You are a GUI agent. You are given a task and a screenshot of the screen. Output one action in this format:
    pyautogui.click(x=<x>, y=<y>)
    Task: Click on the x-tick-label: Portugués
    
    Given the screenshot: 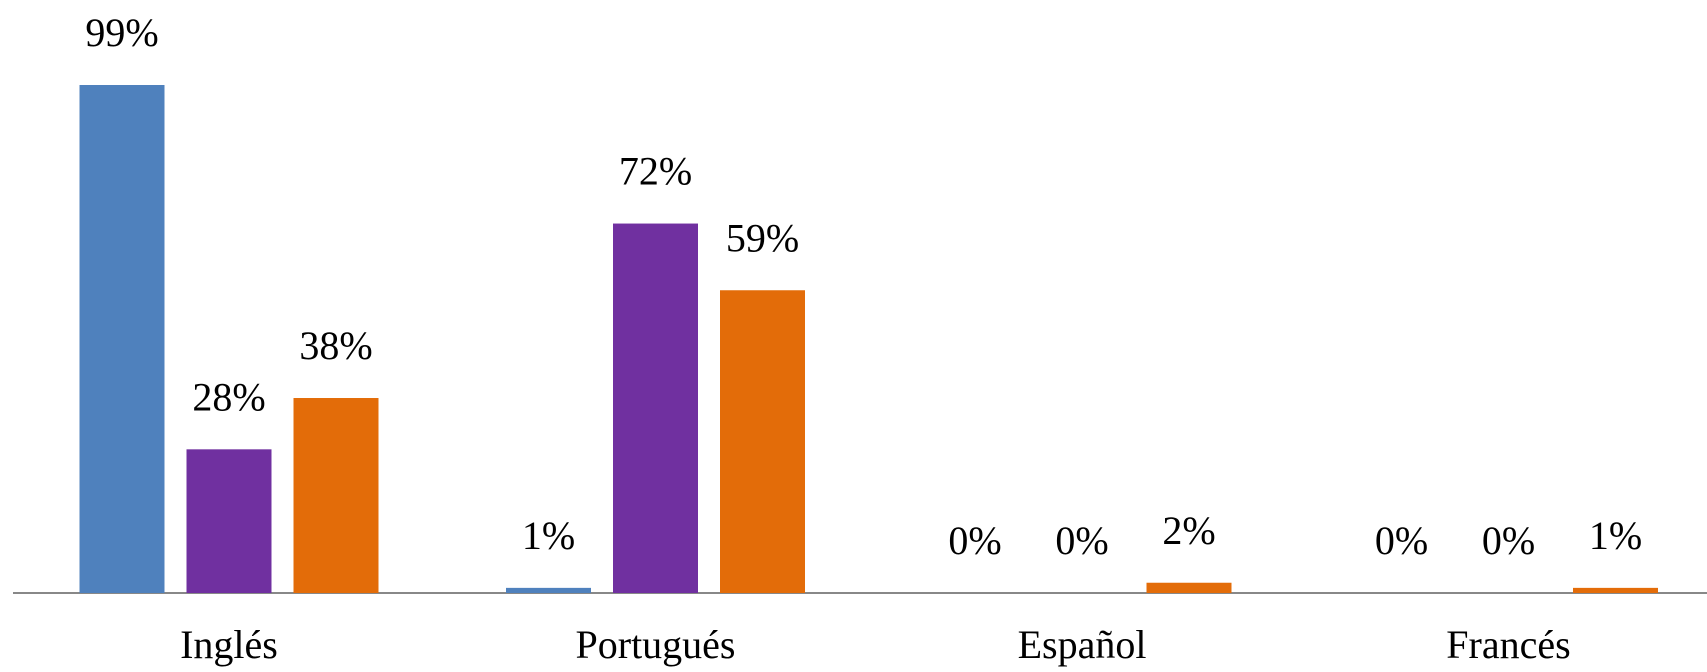 What is the action you would take?
    pyautogui.click(x=656, y=644)
    